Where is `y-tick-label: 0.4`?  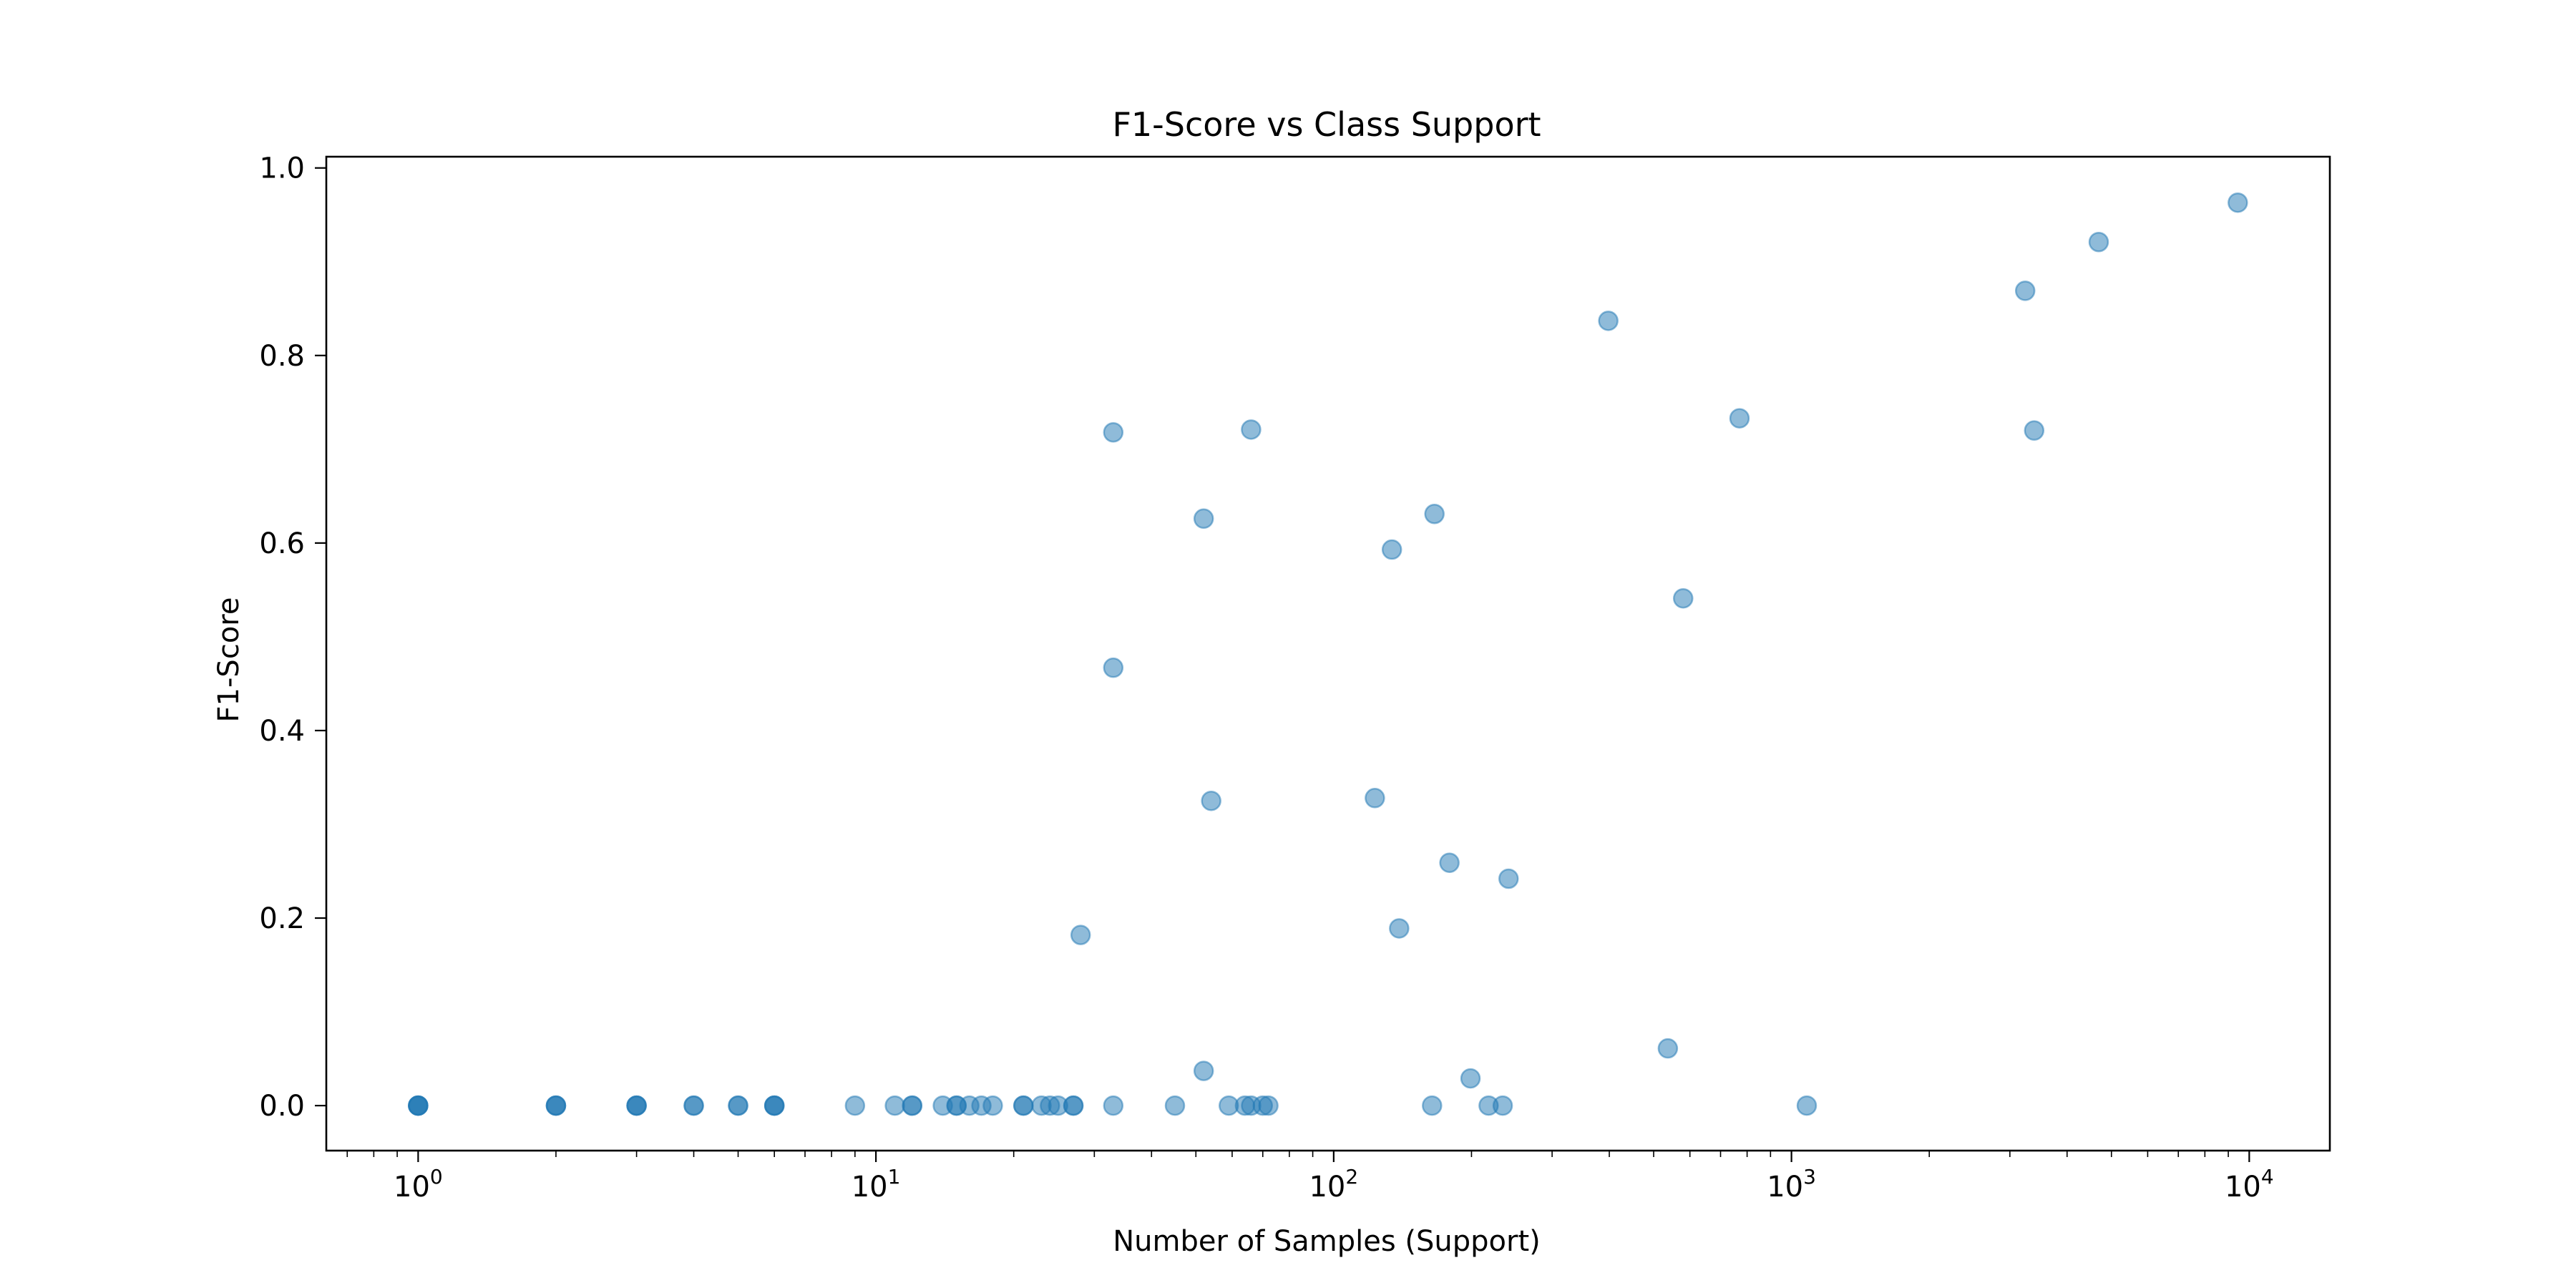
y-tick-label: 0.4 is located at coordinates (282, 731).